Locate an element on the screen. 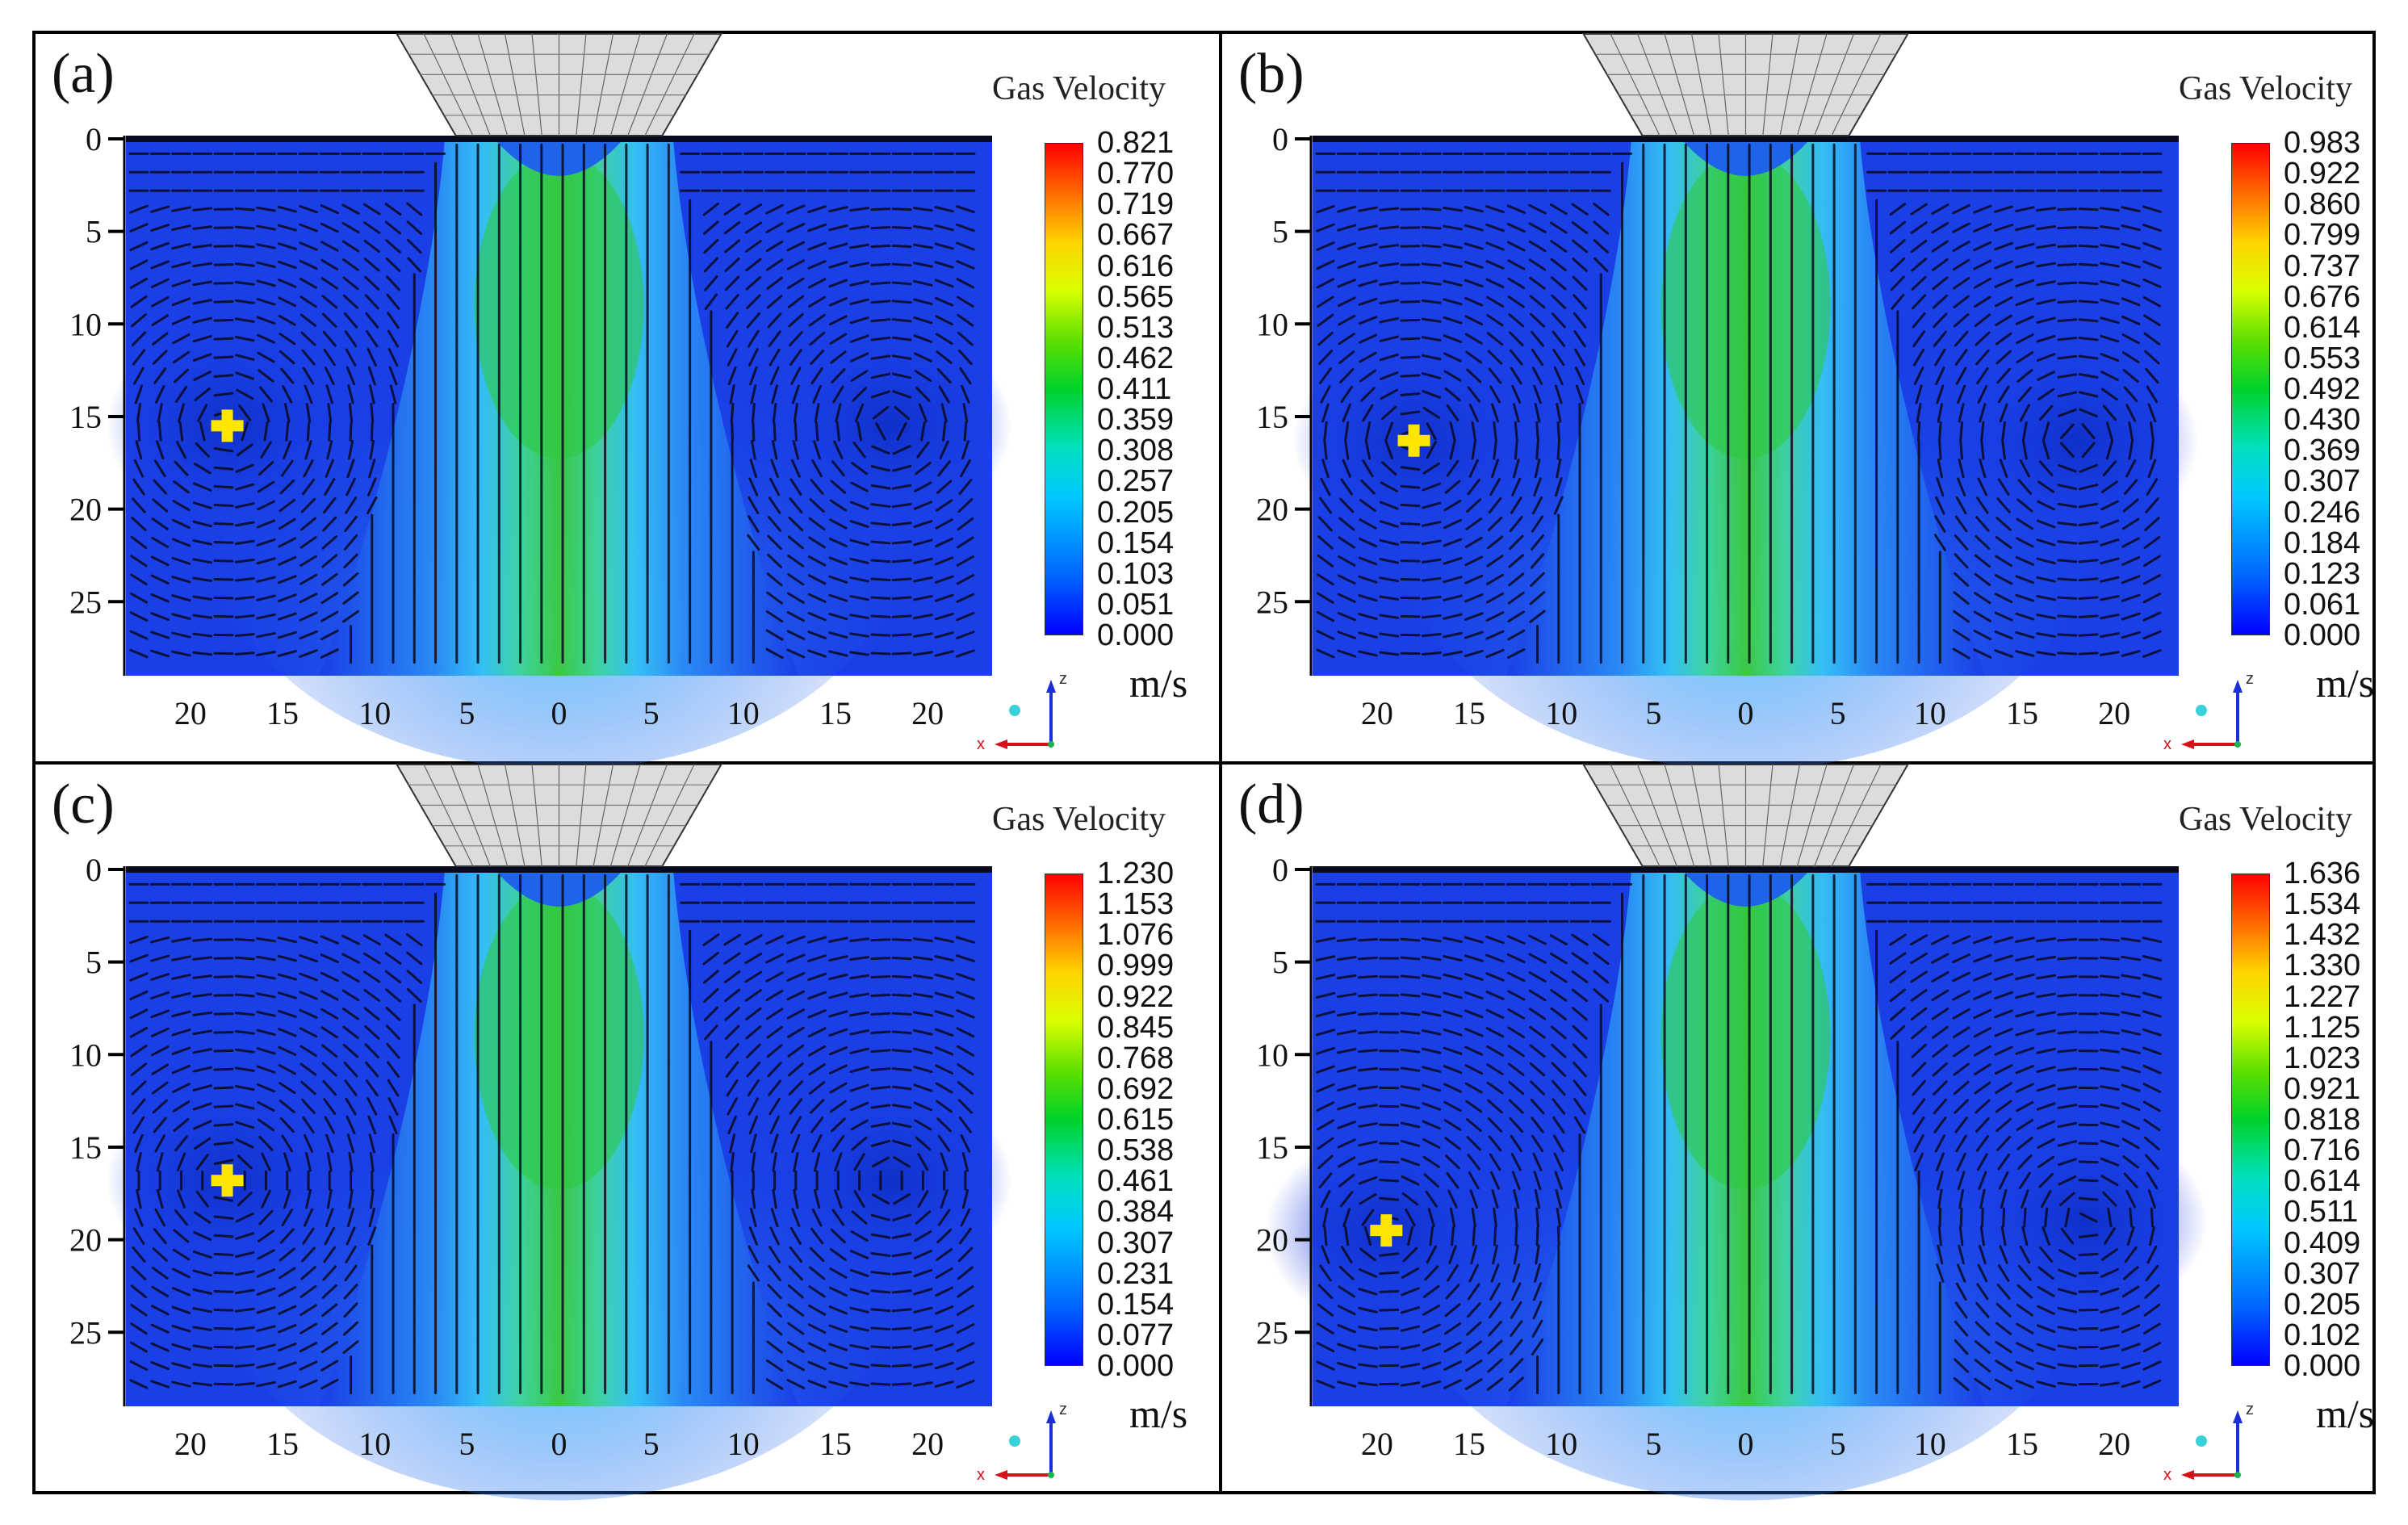 This screenshot has height=1525, width=2408. nozzle-mesh is located at coordinates (1745, 84).